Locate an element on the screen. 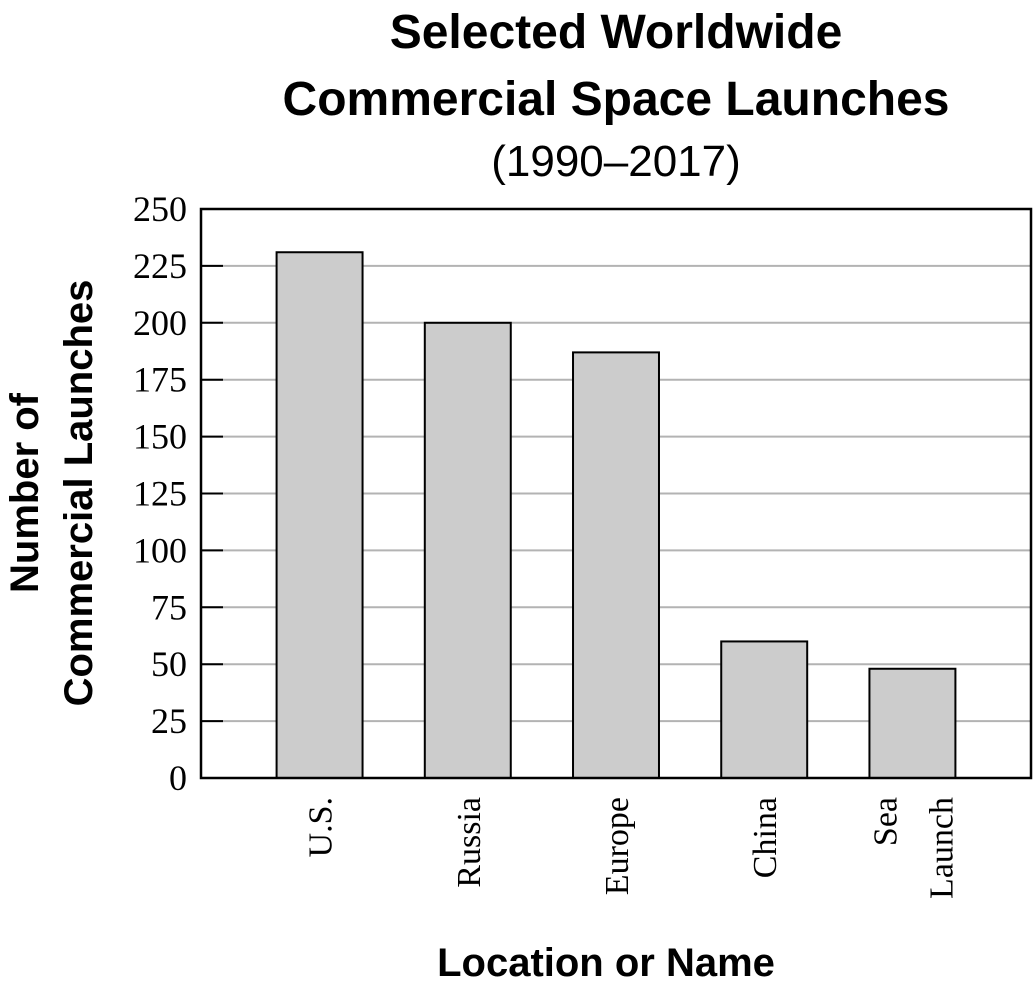  x-axis-categories: U.S. Russia Europe China Sea Launch is located at coordinates (632, 848).